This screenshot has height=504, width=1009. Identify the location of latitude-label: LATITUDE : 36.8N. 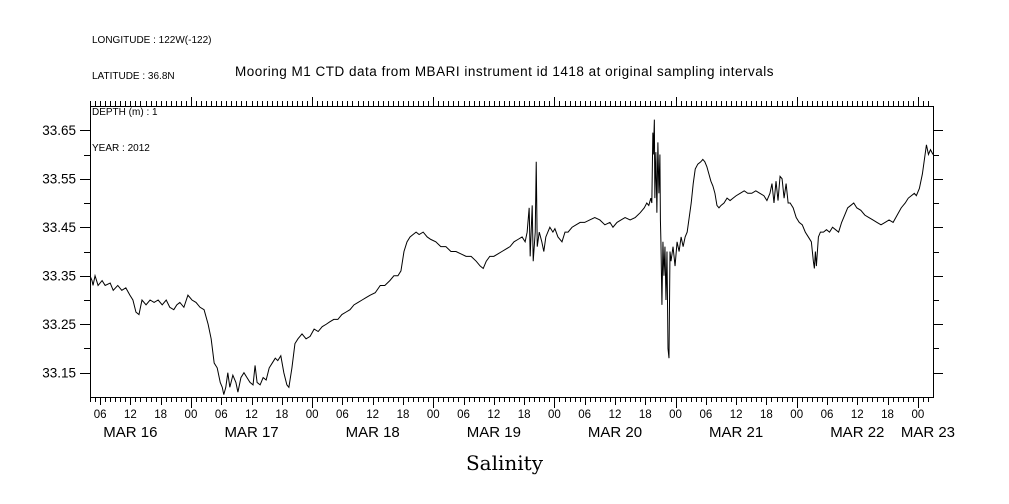
(133, 76).